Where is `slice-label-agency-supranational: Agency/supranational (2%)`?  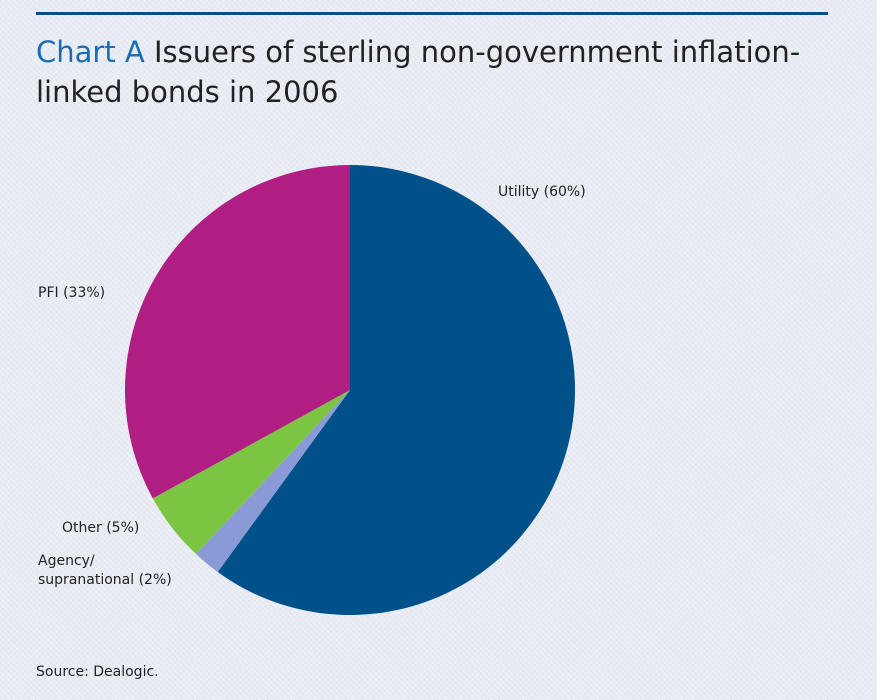 slice-label-agency-supranational: Agency/supranational (2%) is located at coordinates (105, 570).